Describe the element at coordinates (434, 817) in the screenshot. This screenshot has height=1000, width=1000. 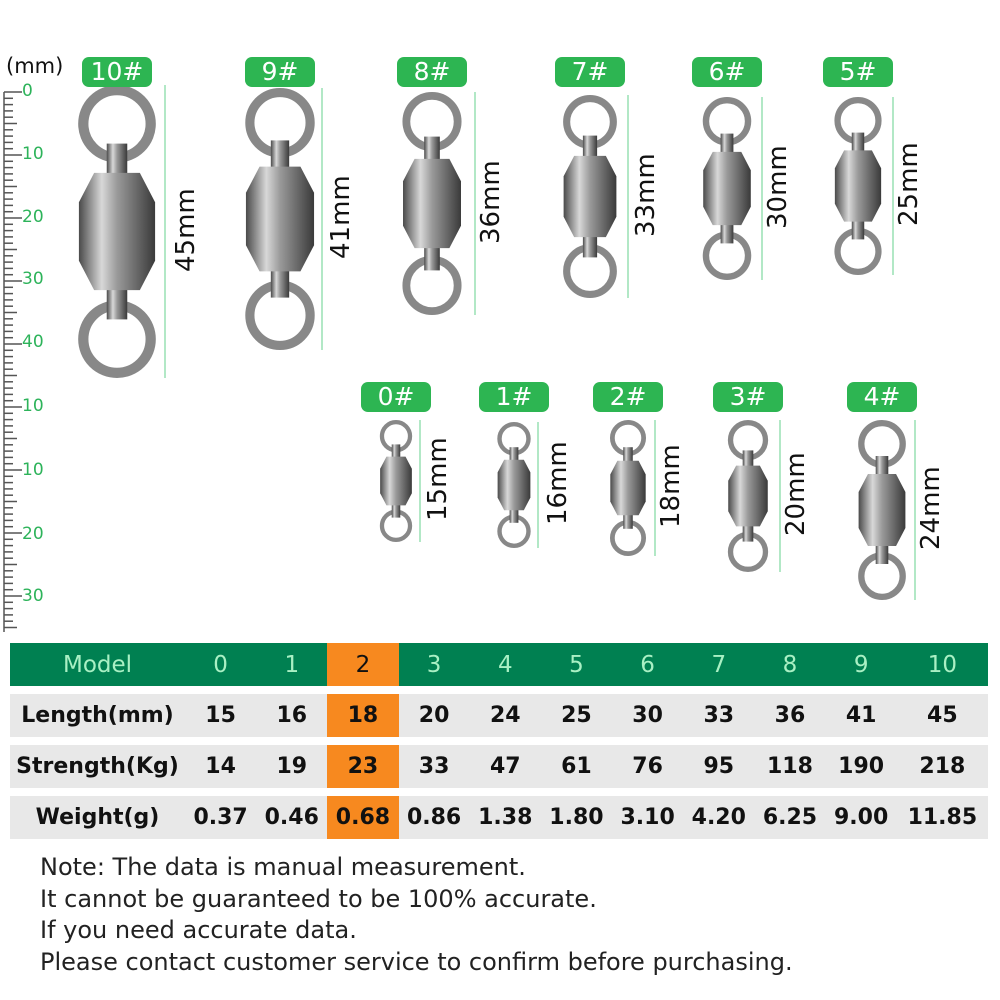
I see `table-cell: 0.86` at that location.